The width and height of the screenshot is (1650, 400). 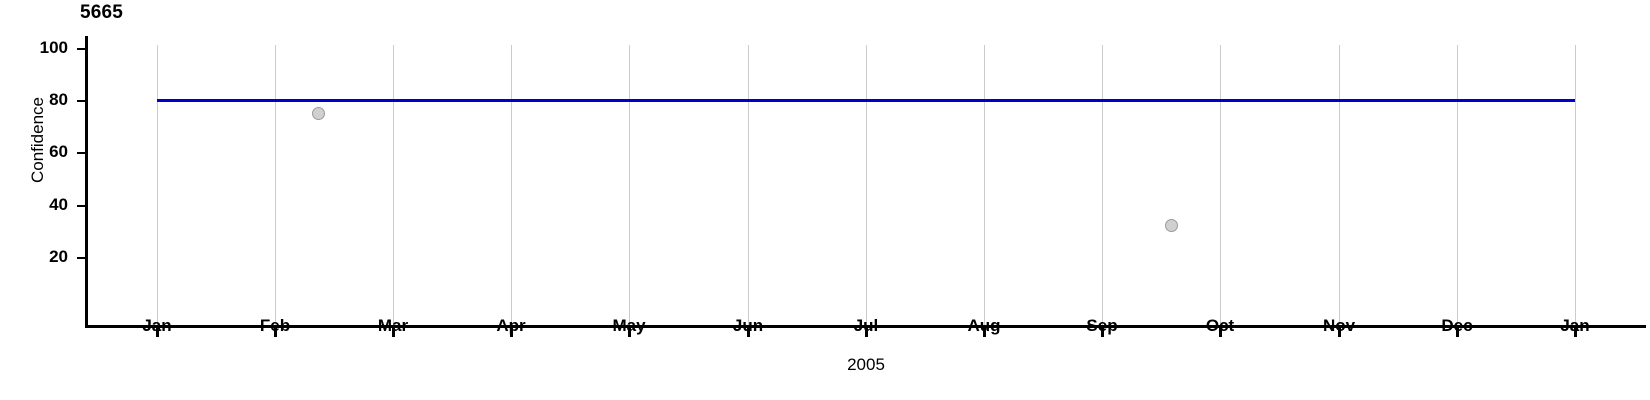 What do you see at coordinates (984, 325) in the screenshot?
I see `x-tick-label: Aug` at bounding box center [984, 325].